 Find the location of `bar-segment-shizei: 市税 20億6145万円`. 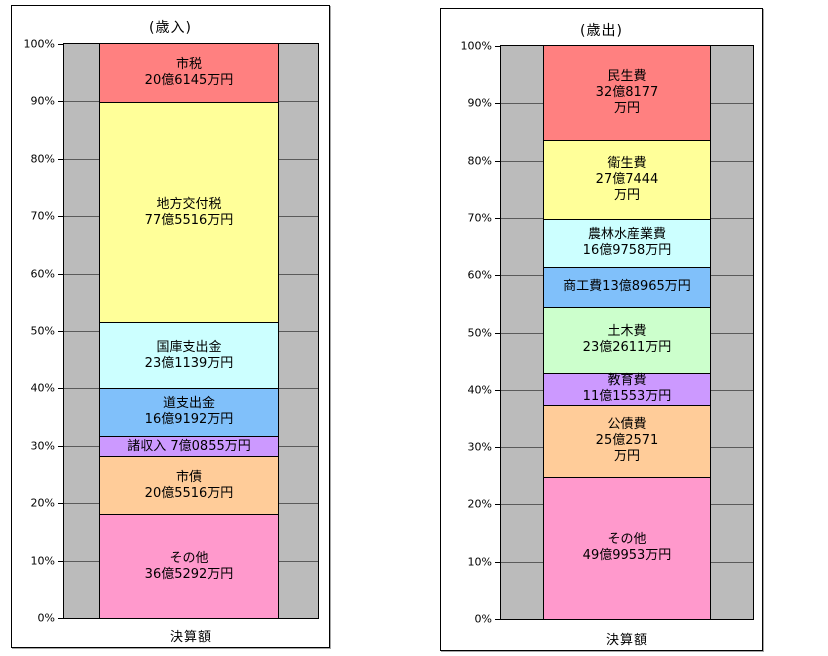

bar-segment-shizei: 市税 20億6145万円 is located at coordinates (189, 73).